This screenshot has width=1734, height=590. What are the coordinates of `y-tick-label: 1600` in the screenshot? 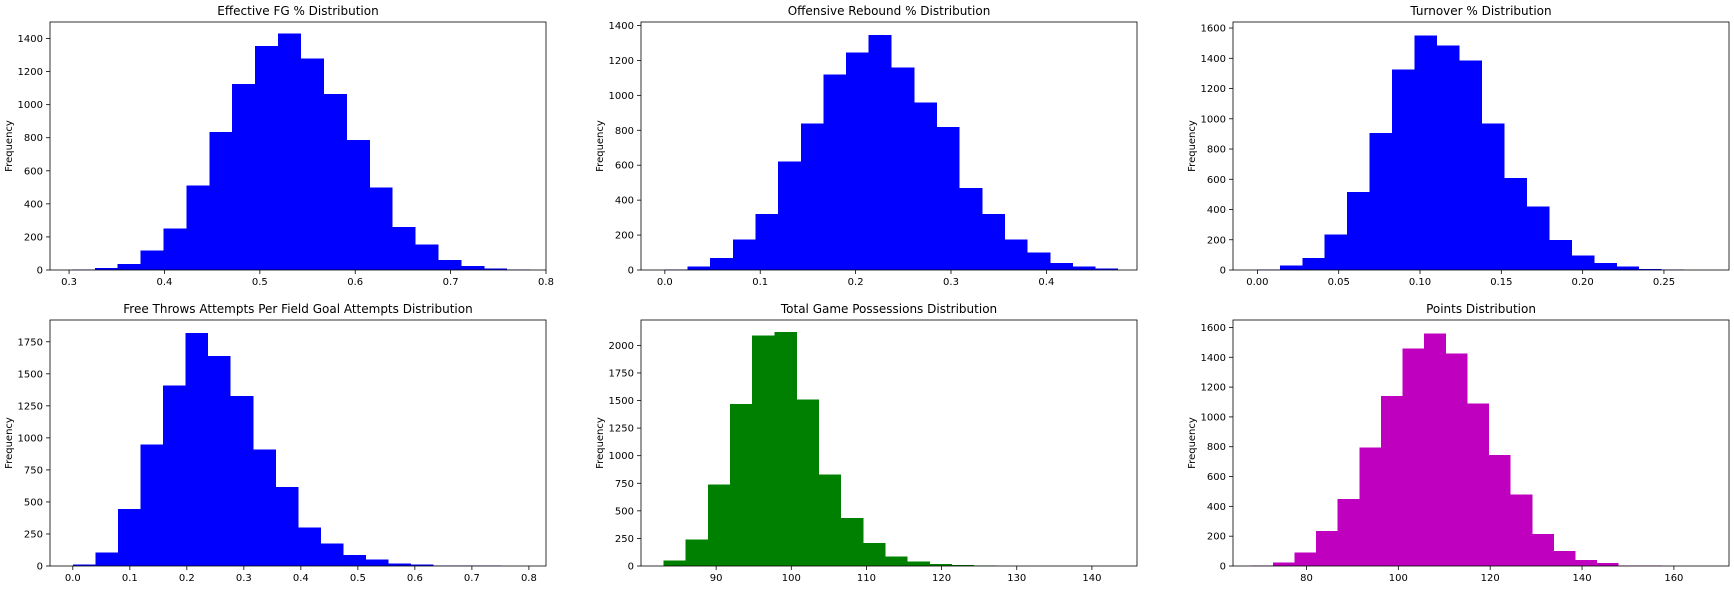 It's located at (1213, 29).